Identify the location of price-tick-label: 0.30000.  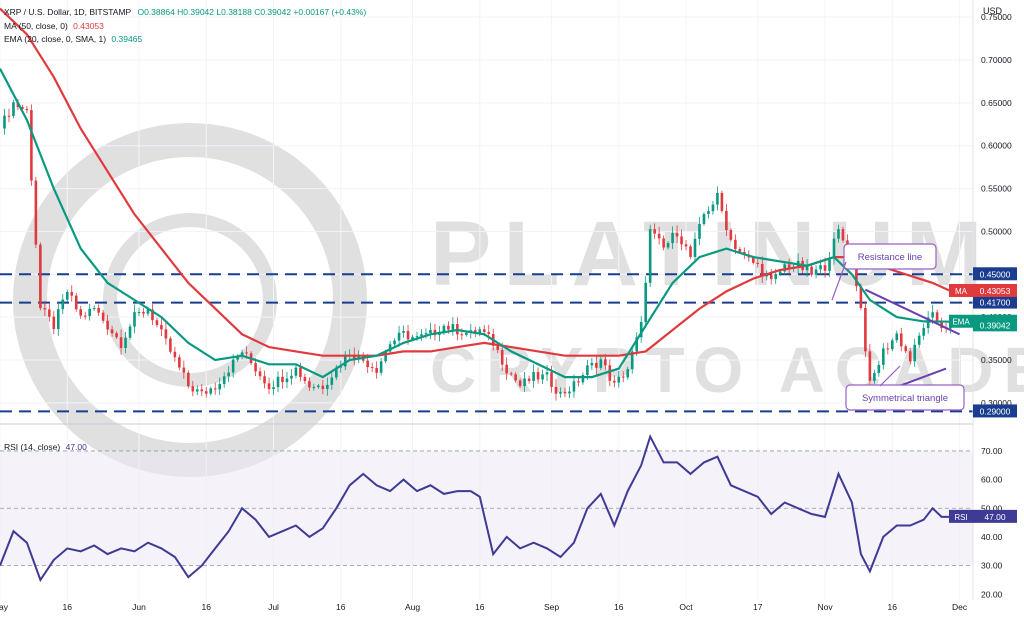
(996, 403).